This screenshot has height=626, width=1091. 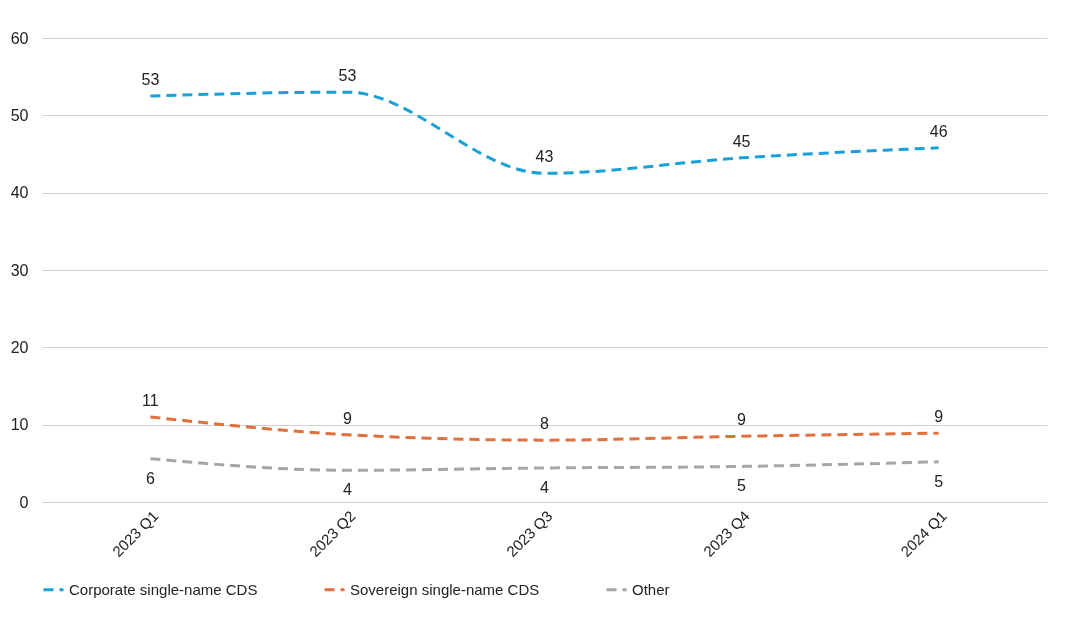 What do you see at coordinates (19, 425) in the screenshot?
I see `y-tick-label: 10` at bounding box center [19, 425].